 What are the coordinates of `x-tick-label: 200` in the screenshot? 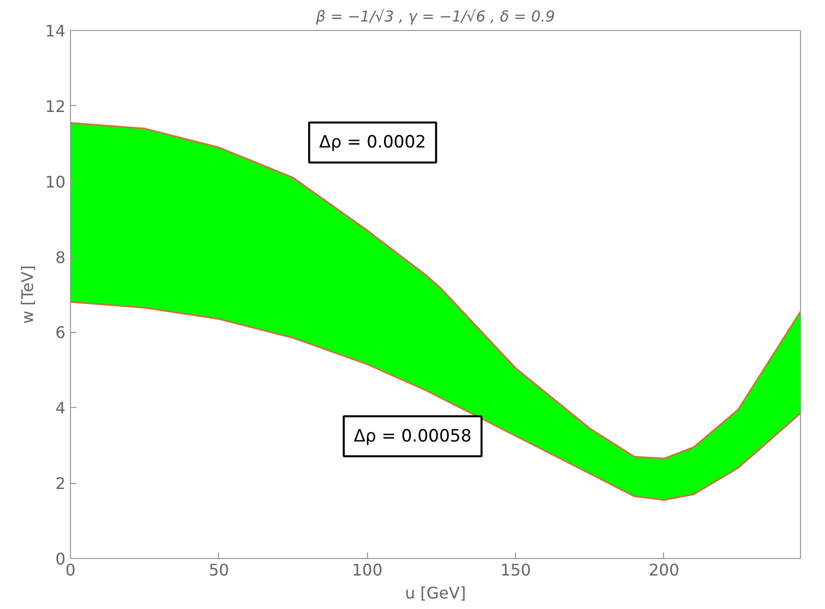 It's located at (664, 570).